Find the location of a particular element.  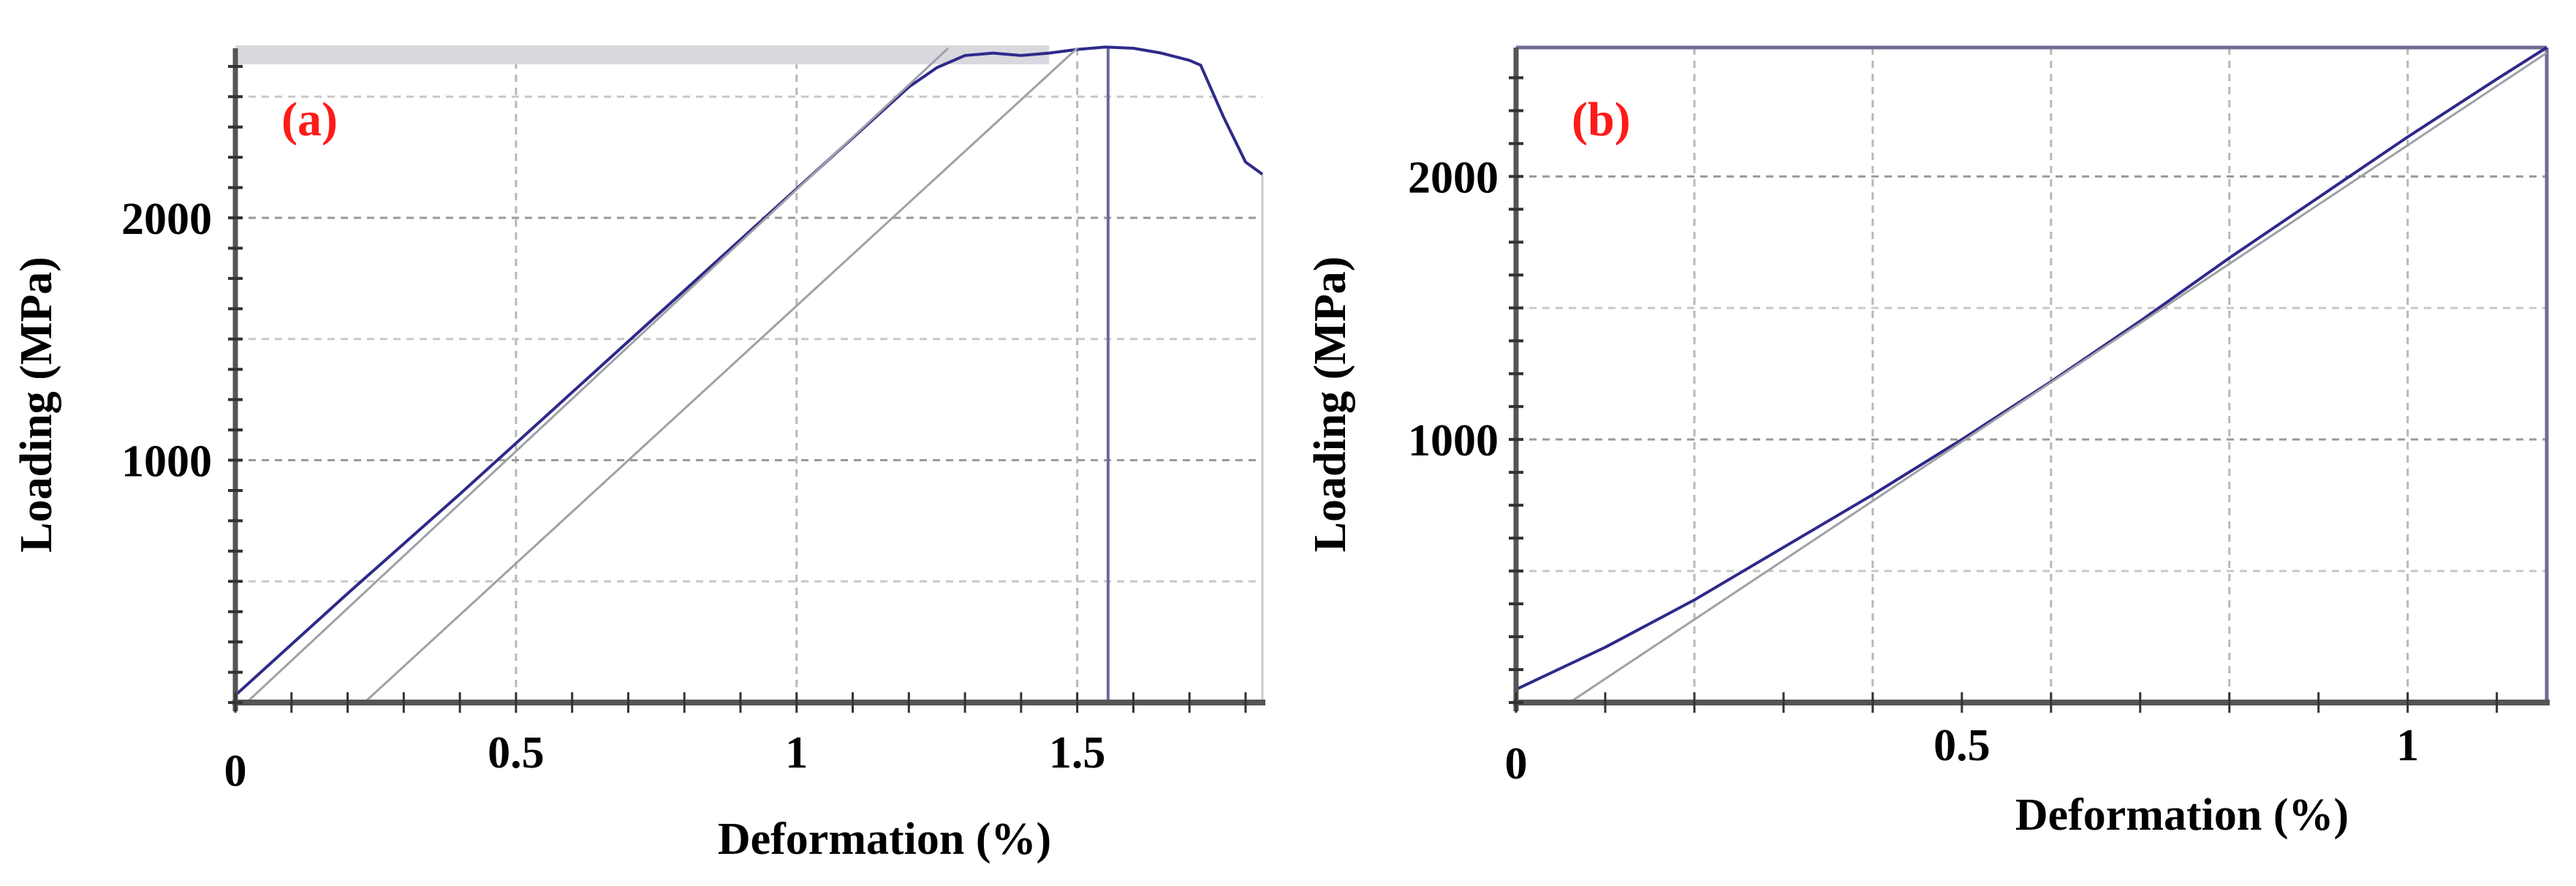

panel-label: (b) is located at coordinates (1601, 120).